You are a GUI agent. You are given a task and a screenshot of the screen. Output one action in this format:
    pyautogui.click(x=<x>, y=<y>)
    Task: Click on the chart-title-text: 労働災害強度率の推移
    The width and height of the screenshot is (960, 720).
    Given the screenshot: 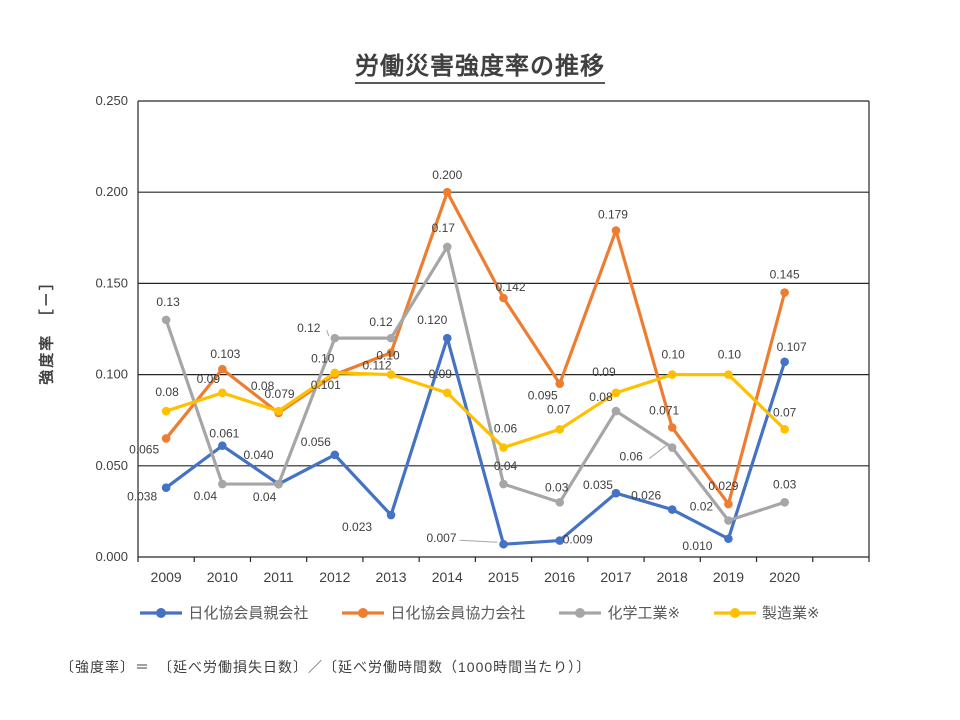 What is the action you would take?
    pyautogui.click(x=480, y=68)
    